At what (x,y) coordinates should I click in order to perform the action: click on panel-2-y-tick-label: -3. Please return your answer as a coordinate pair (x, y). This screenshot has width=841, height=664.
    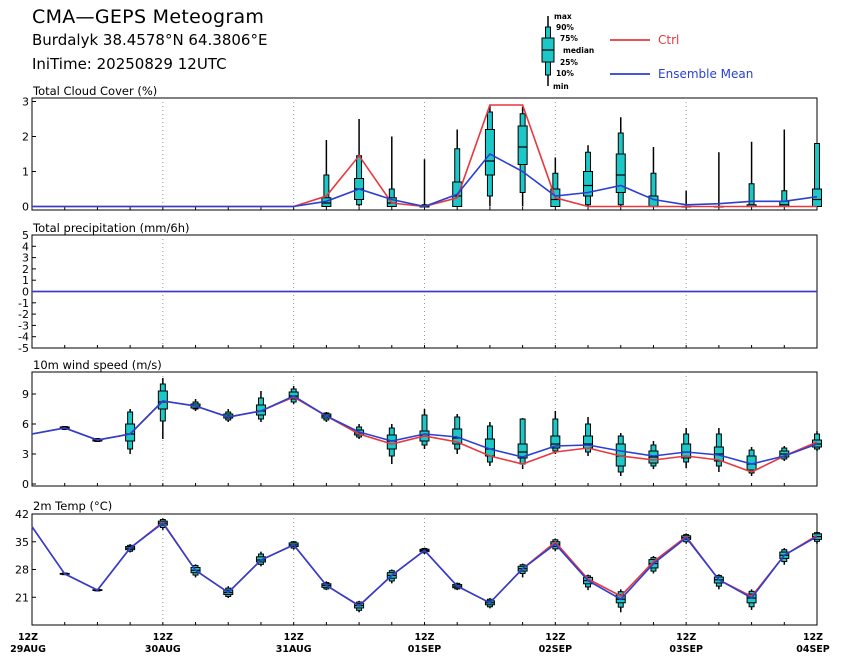
    Looking at the image, I should click on (23, 325).